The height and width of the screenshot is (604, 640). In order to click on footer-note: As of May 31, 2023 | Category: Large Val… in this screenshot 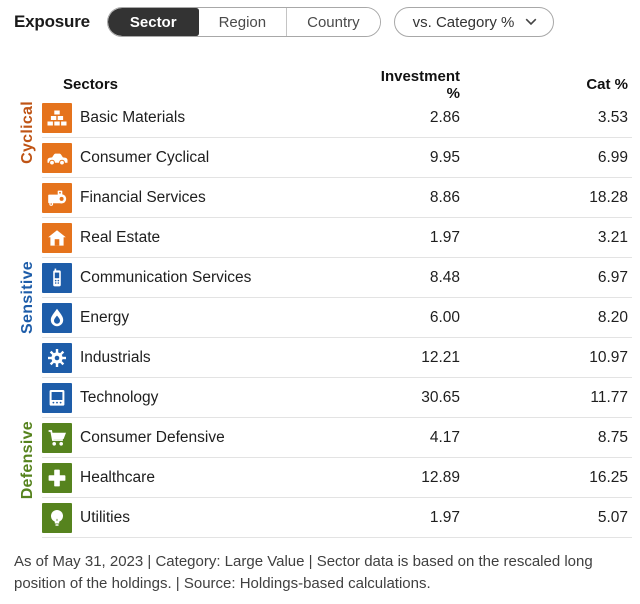, I will do `click(303, 572)`.